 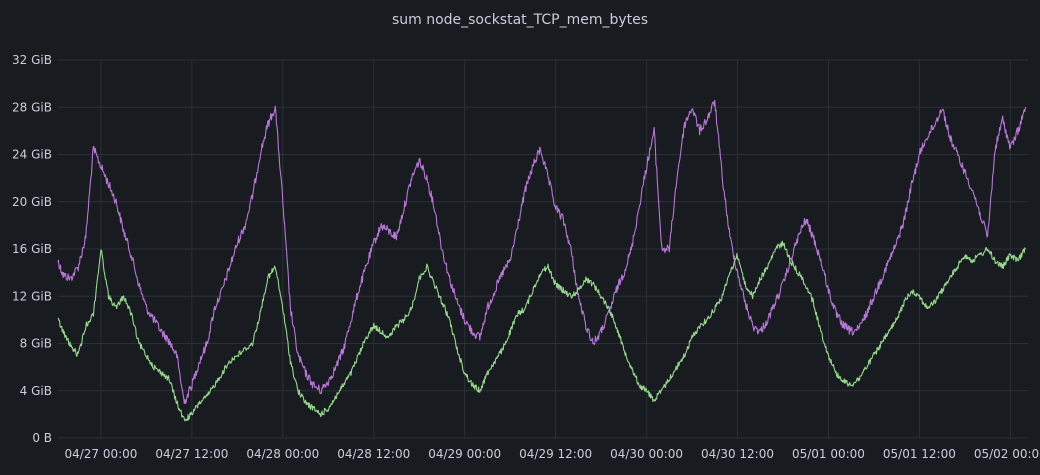 What do you see at coordinates (646, 454) in the screenshot?
I see `x-tick-label: 04/30 00:00` at bounding box center [646, 454].